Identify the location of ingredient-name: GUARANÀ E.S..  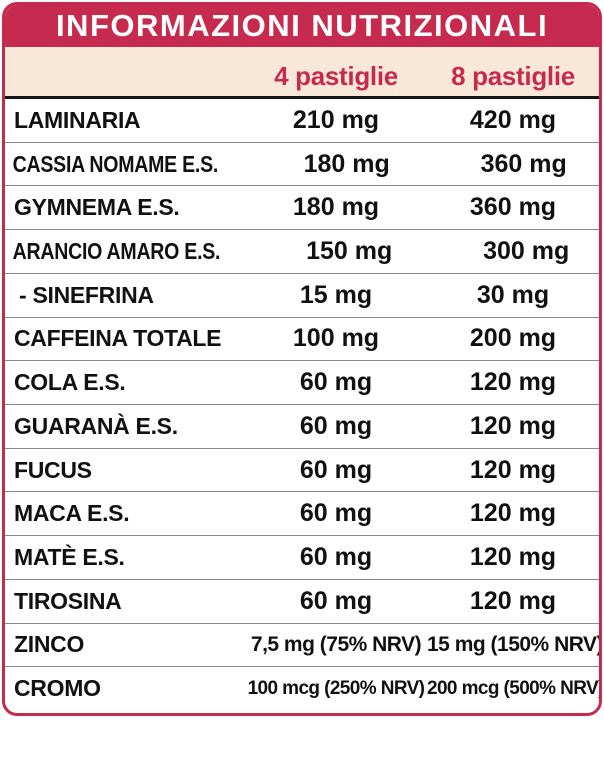
(96, 425).